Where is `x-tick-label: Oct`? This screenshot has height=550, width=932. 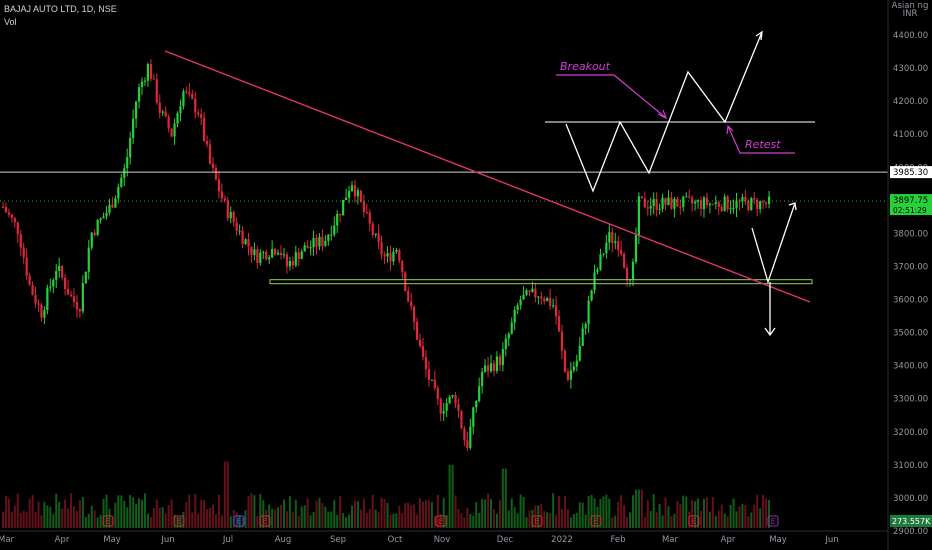
x-tick-label: Oct is located at coordinates (395, 540).